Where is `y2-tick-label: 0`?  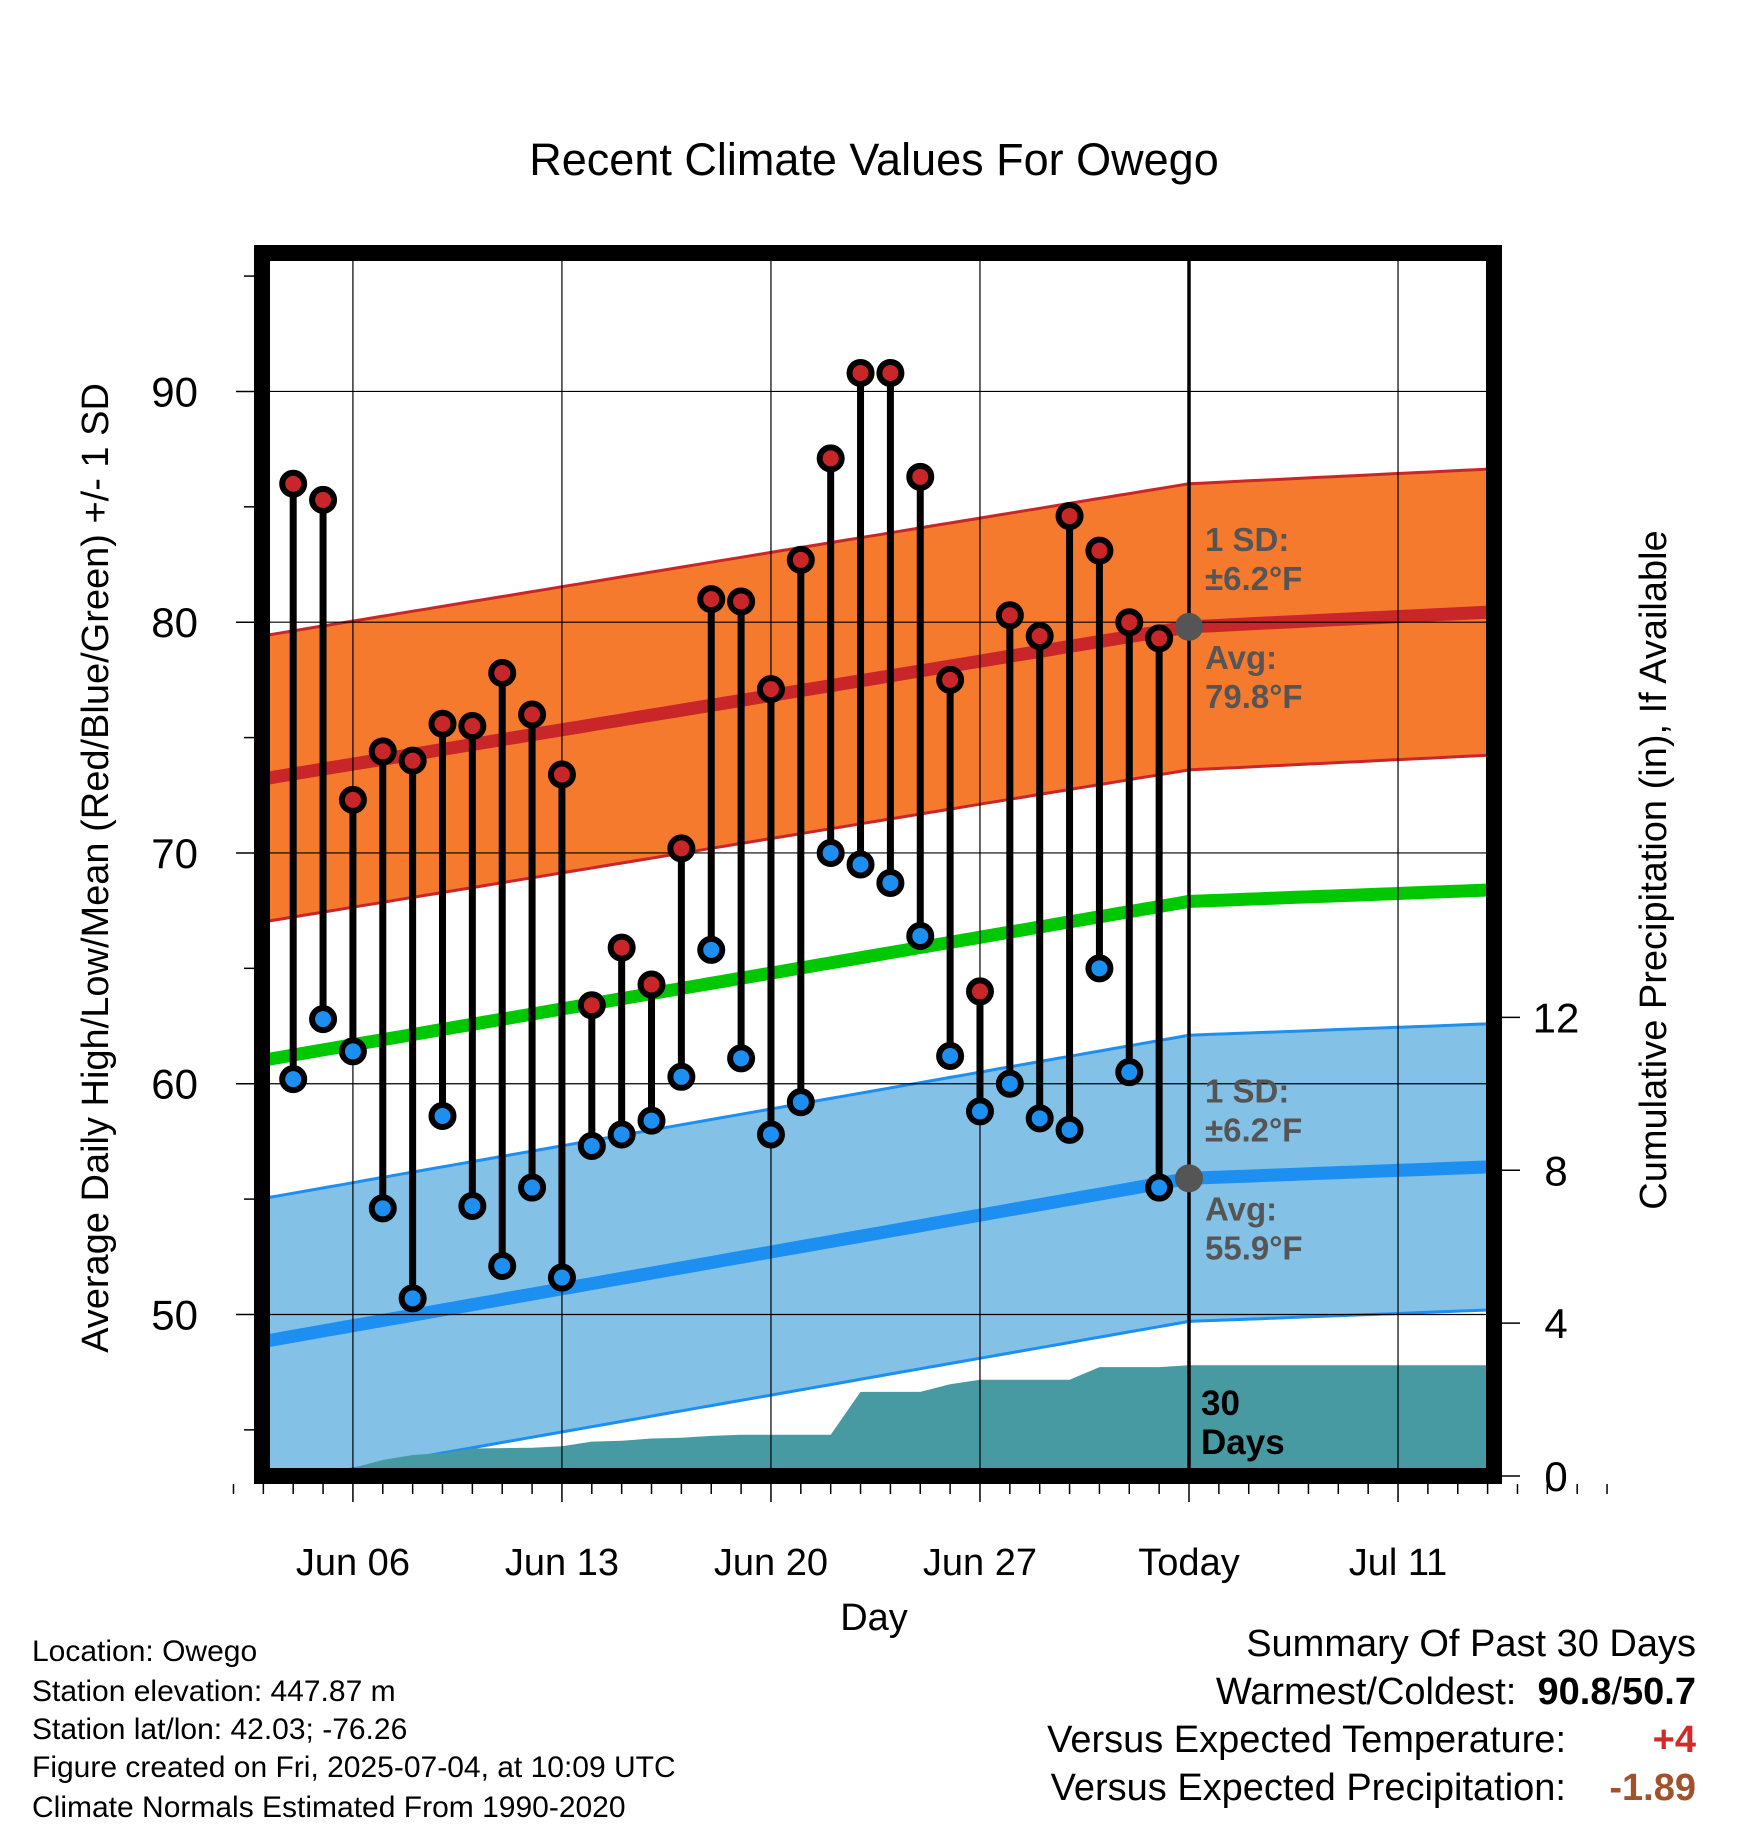
y2-tick-label: 0 is located at coordinates (1555, 1476).